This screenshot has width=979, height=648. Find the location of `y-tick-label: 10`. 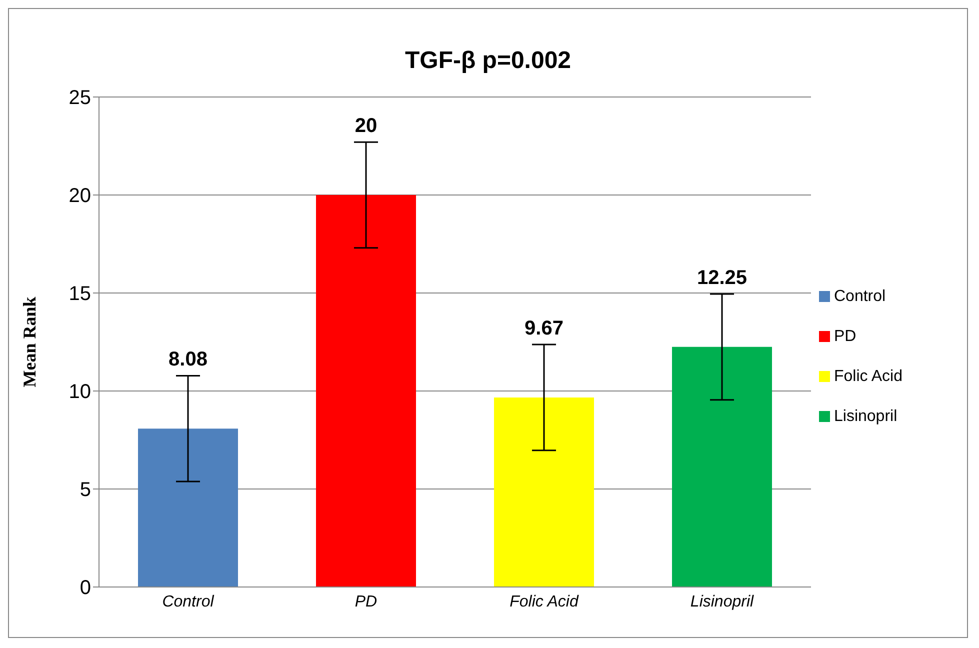

y-tick-label: 10 is located at coordinates (79, 392).